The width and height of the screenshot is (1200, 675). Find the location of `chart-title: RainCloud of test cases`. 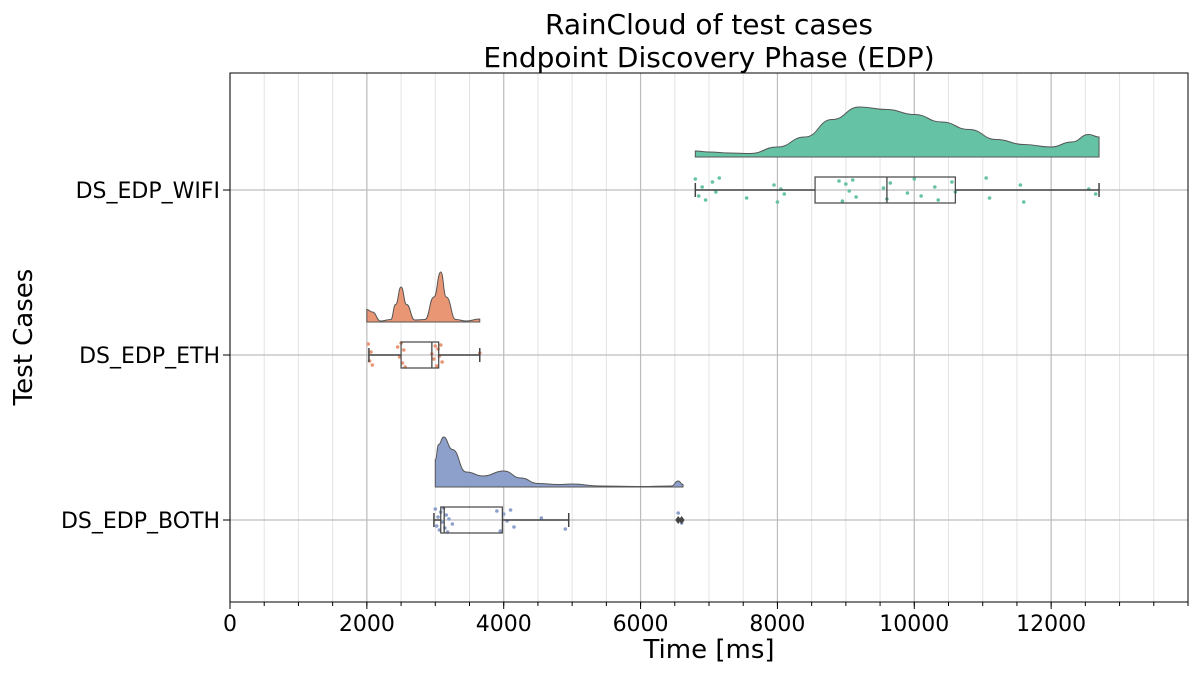

chart-title: RainCloud of test cases is located at coordinates (709, 24).